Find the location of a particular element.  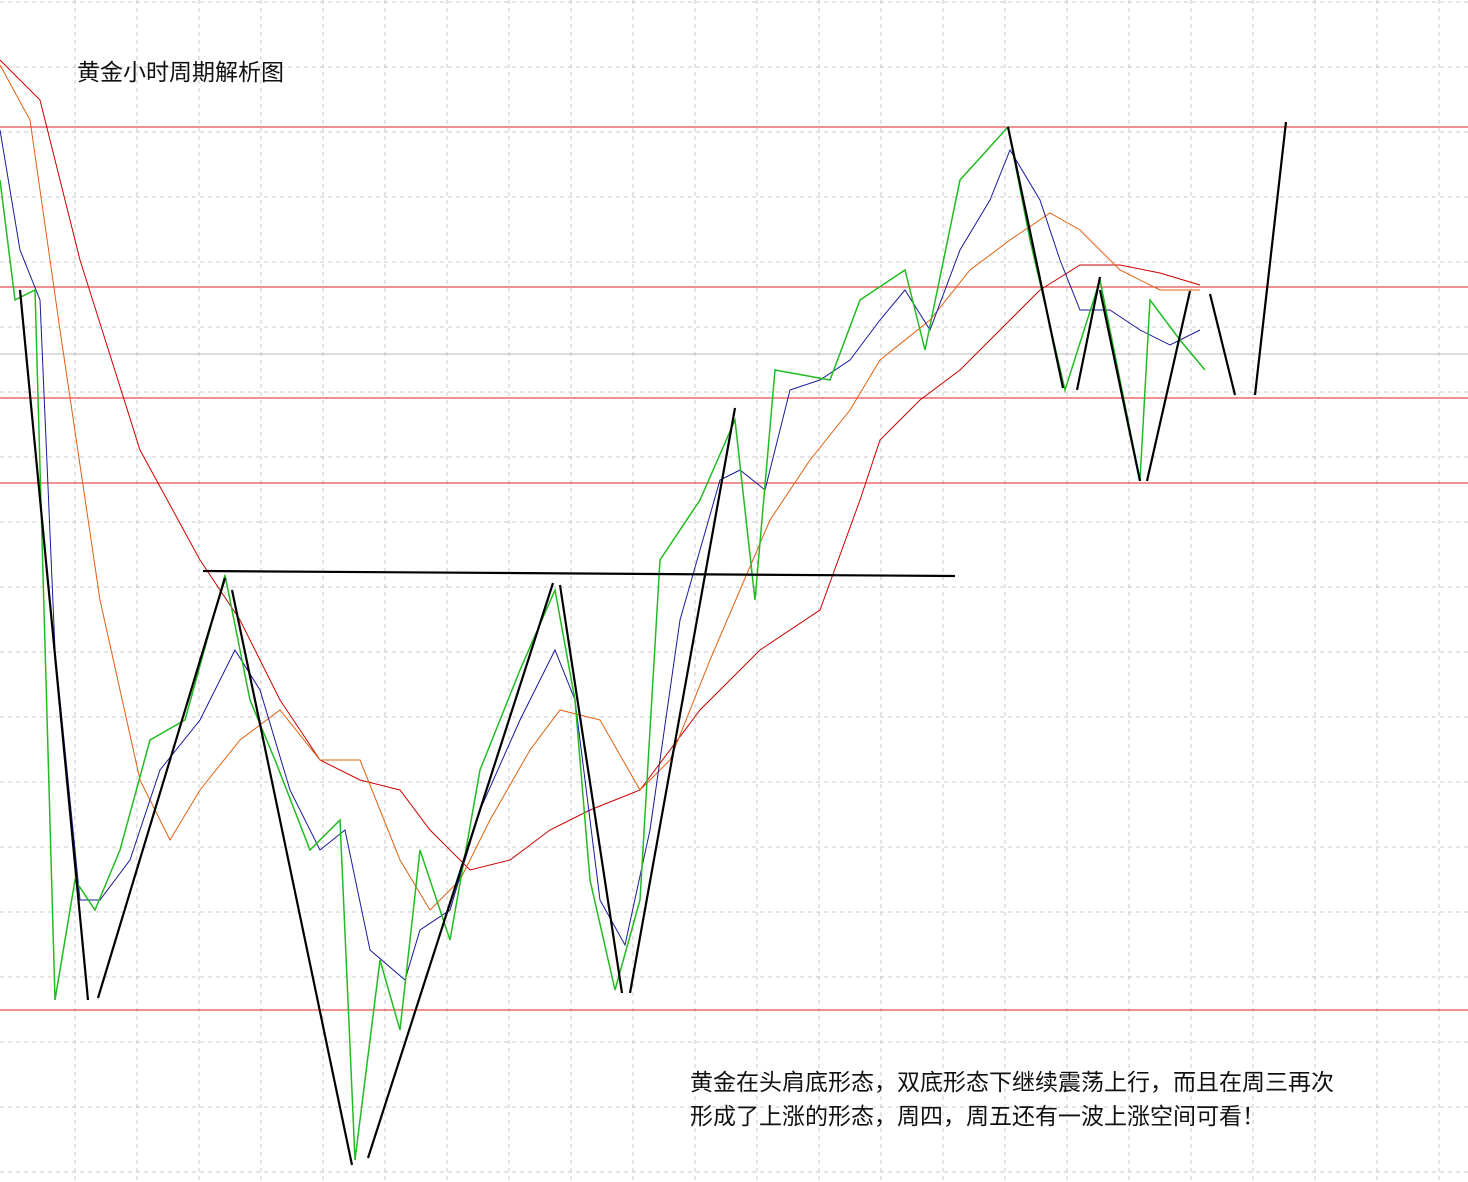

annotation-line: 黄金在头肩底形态，双底形态下继续震荡上行，而且在周三再次 is located at coordinates (1012, 1083).